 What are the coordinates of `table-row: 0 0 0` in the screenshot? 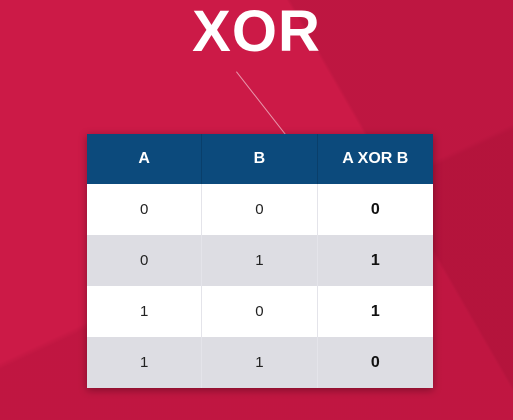 It's located at (260, 209).